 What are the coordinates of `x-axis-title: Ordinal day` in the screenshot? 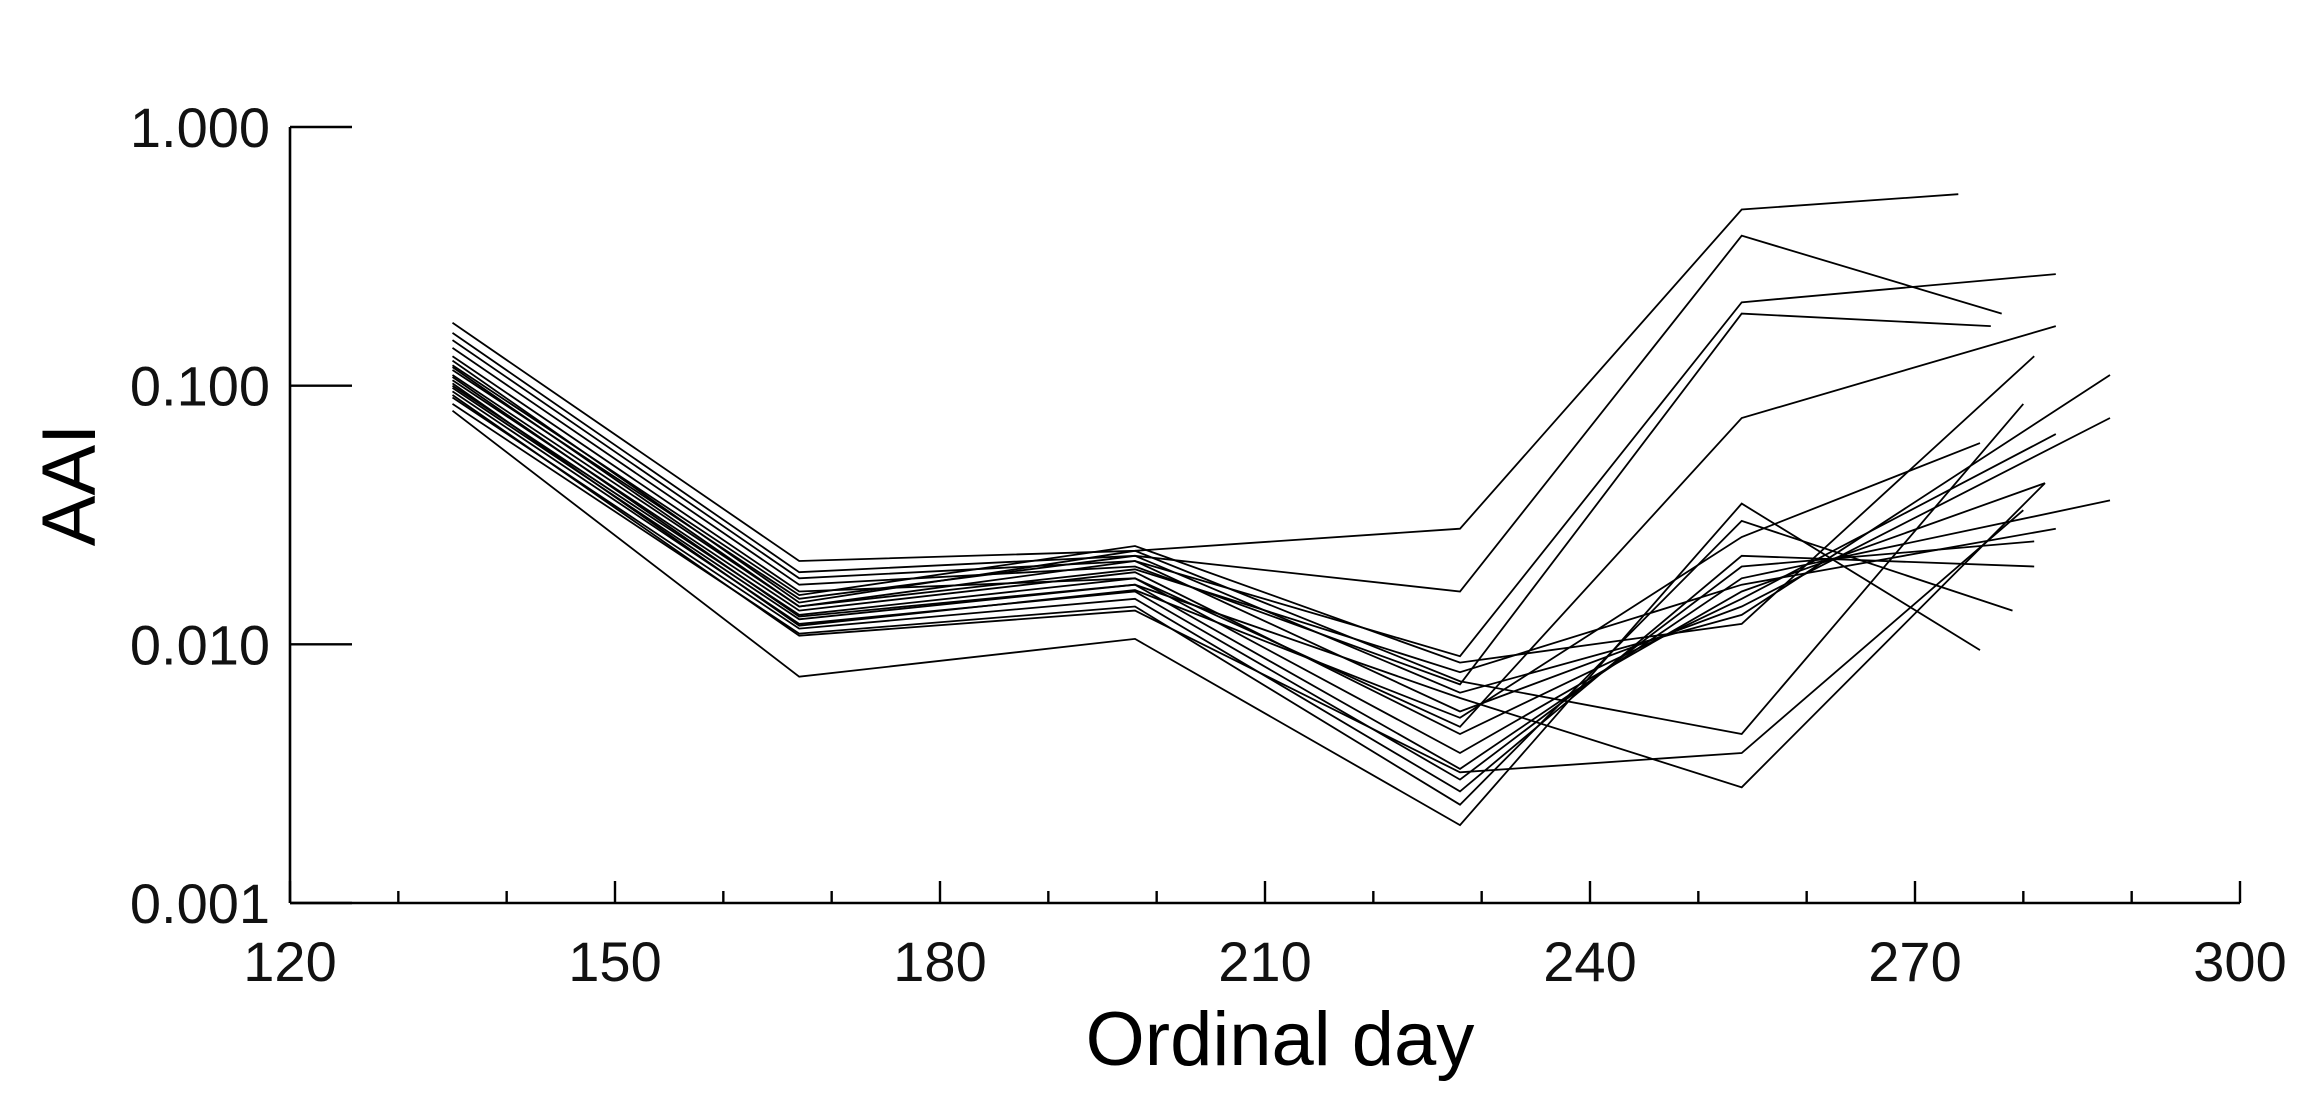 It's located at (1280, 1039).